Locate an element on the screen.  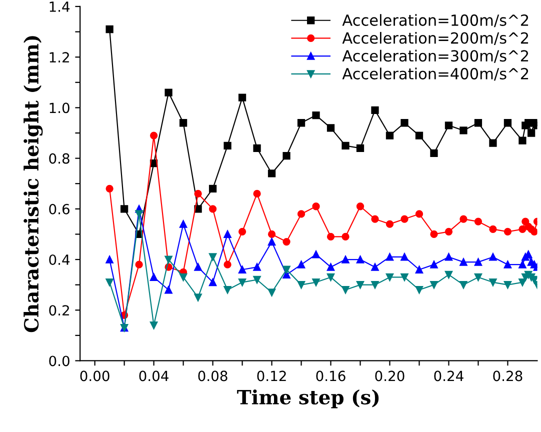
legend-label: Acceleration=200m/s^2 is located at coordinates (435, 38).